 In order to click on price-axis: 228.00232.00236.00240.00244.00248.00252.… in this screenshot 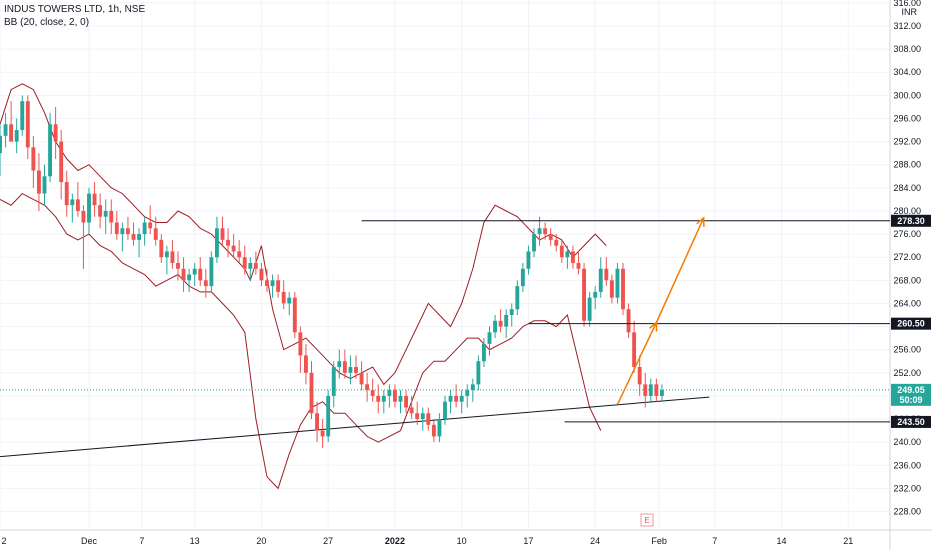, I will do `click(907, 258)`.